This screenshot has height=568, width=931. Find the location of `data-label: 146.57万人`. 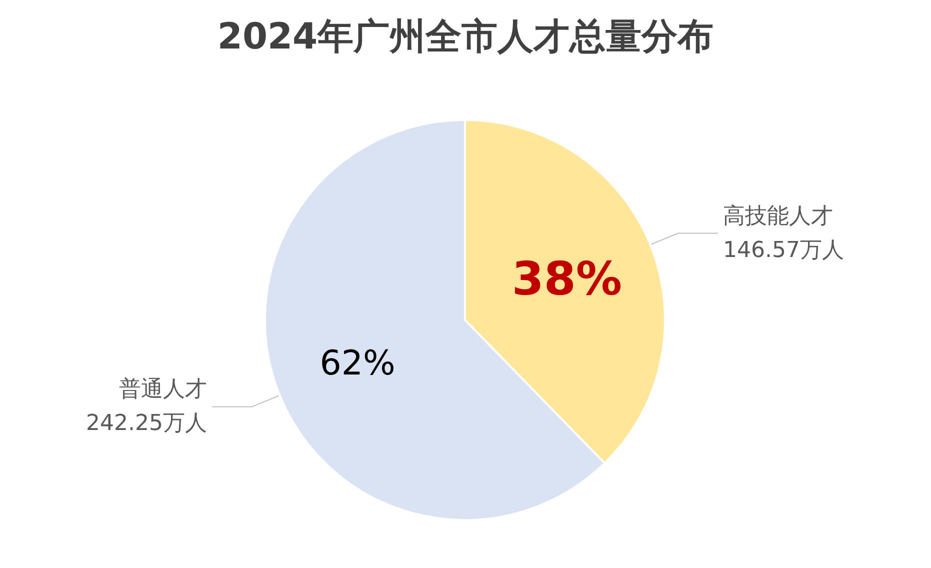

data-label: 146.57万人 is located at coordinates (783, 250).